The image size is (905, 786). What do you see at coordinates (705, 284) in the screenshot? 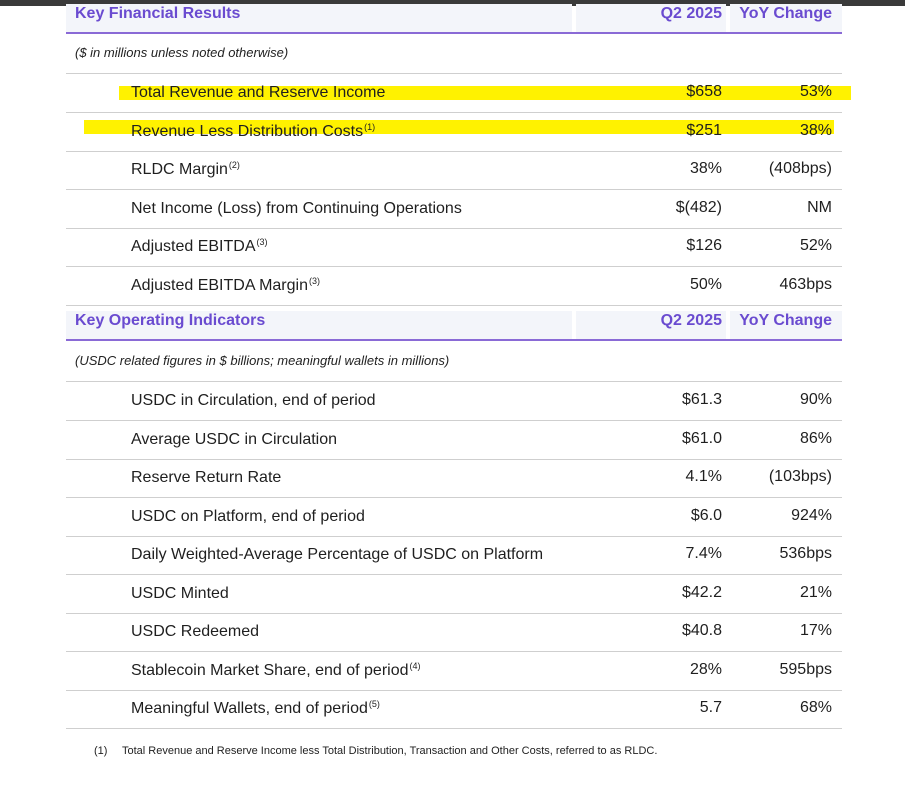
I see `row-value: 50%` at bounding box center [705, 284].